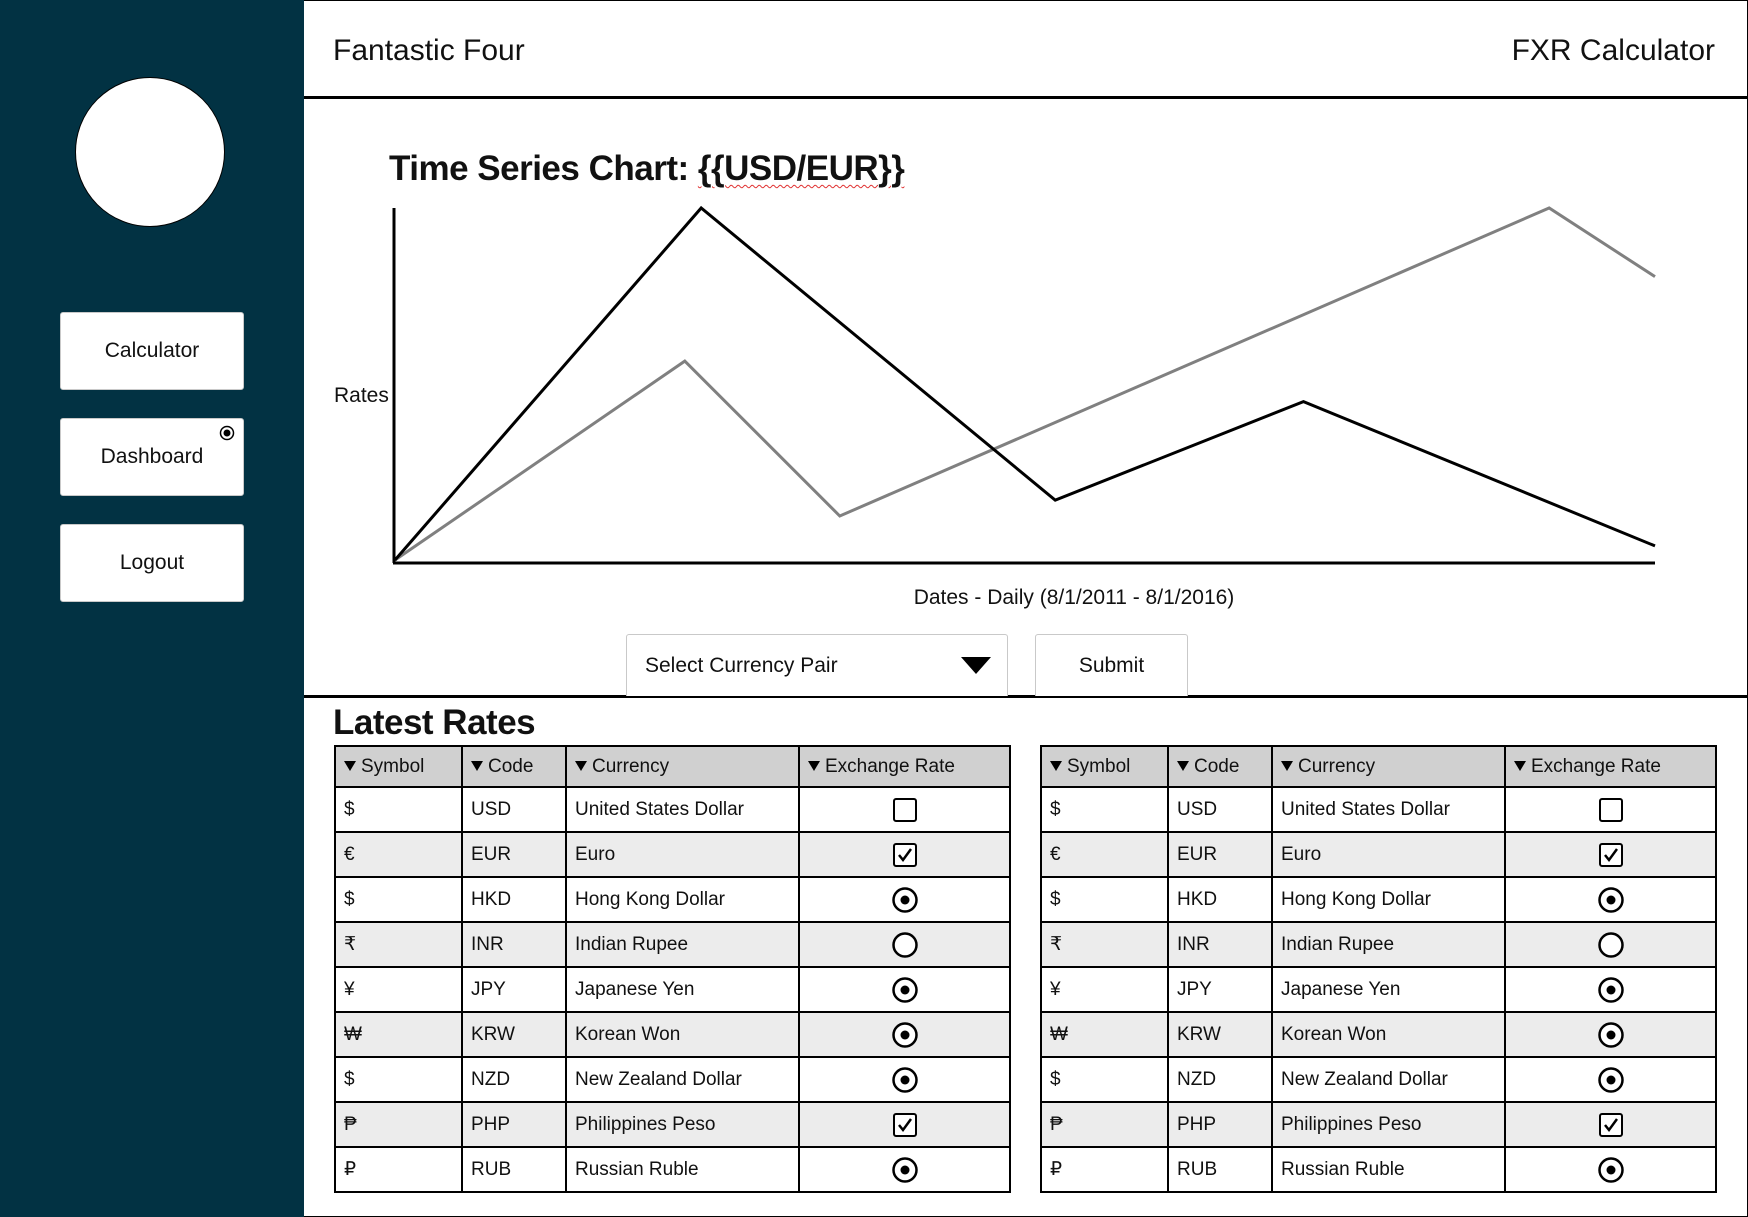 The image size is (1748, 1217). I want to click on cell-currency: United States Dollar, so click(682, 809).